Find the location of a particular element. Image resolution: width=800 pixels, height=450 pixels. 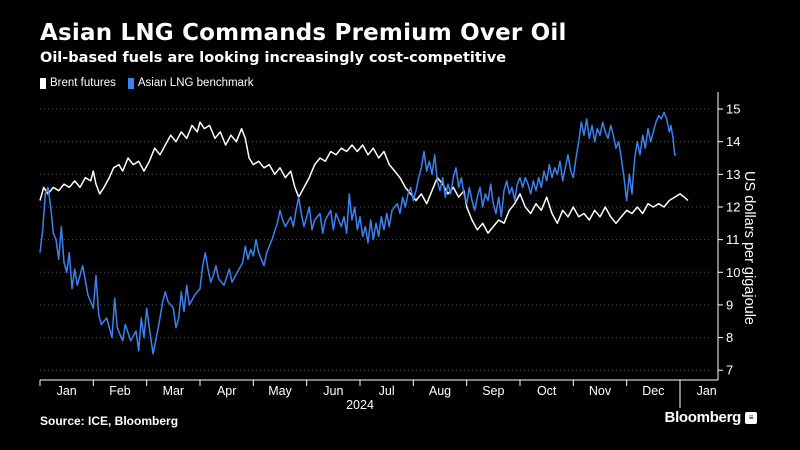

x-tick-label: Dec is located at coordinates (653, 391).